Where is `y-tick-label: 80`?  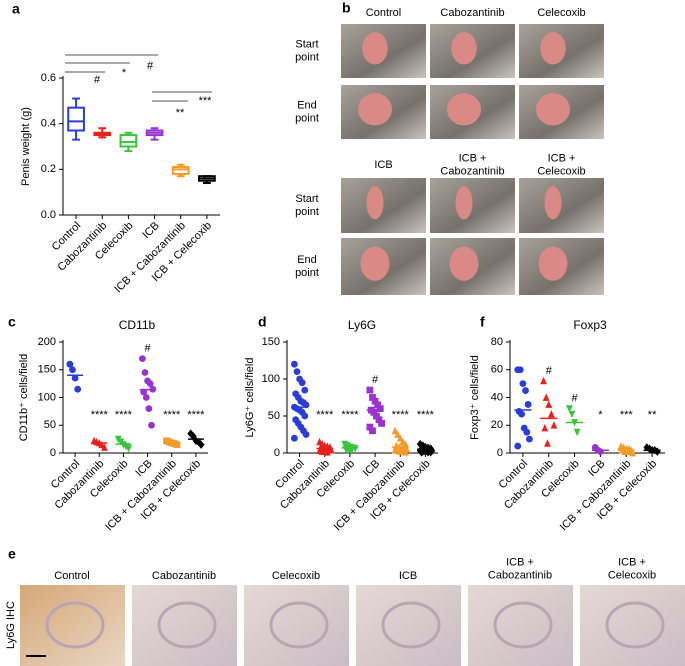
y-tick-label: 80 is located at coordinates (497, 342).